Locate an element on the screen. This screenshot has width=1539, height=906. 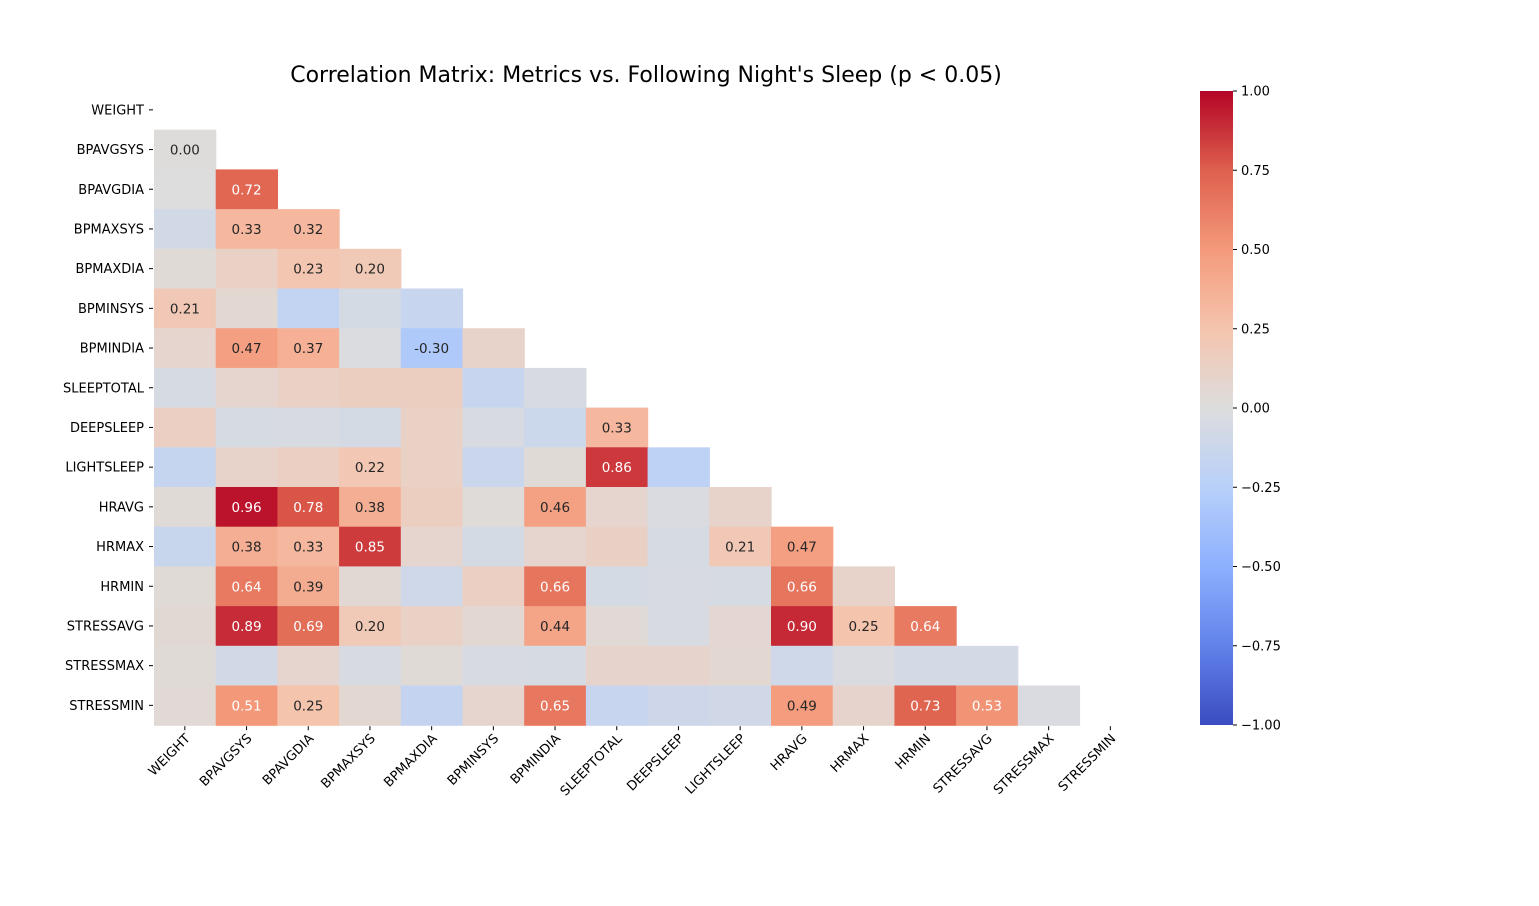
colorbar-tick-label: 1.00 is located at coordinates (1255, 92).